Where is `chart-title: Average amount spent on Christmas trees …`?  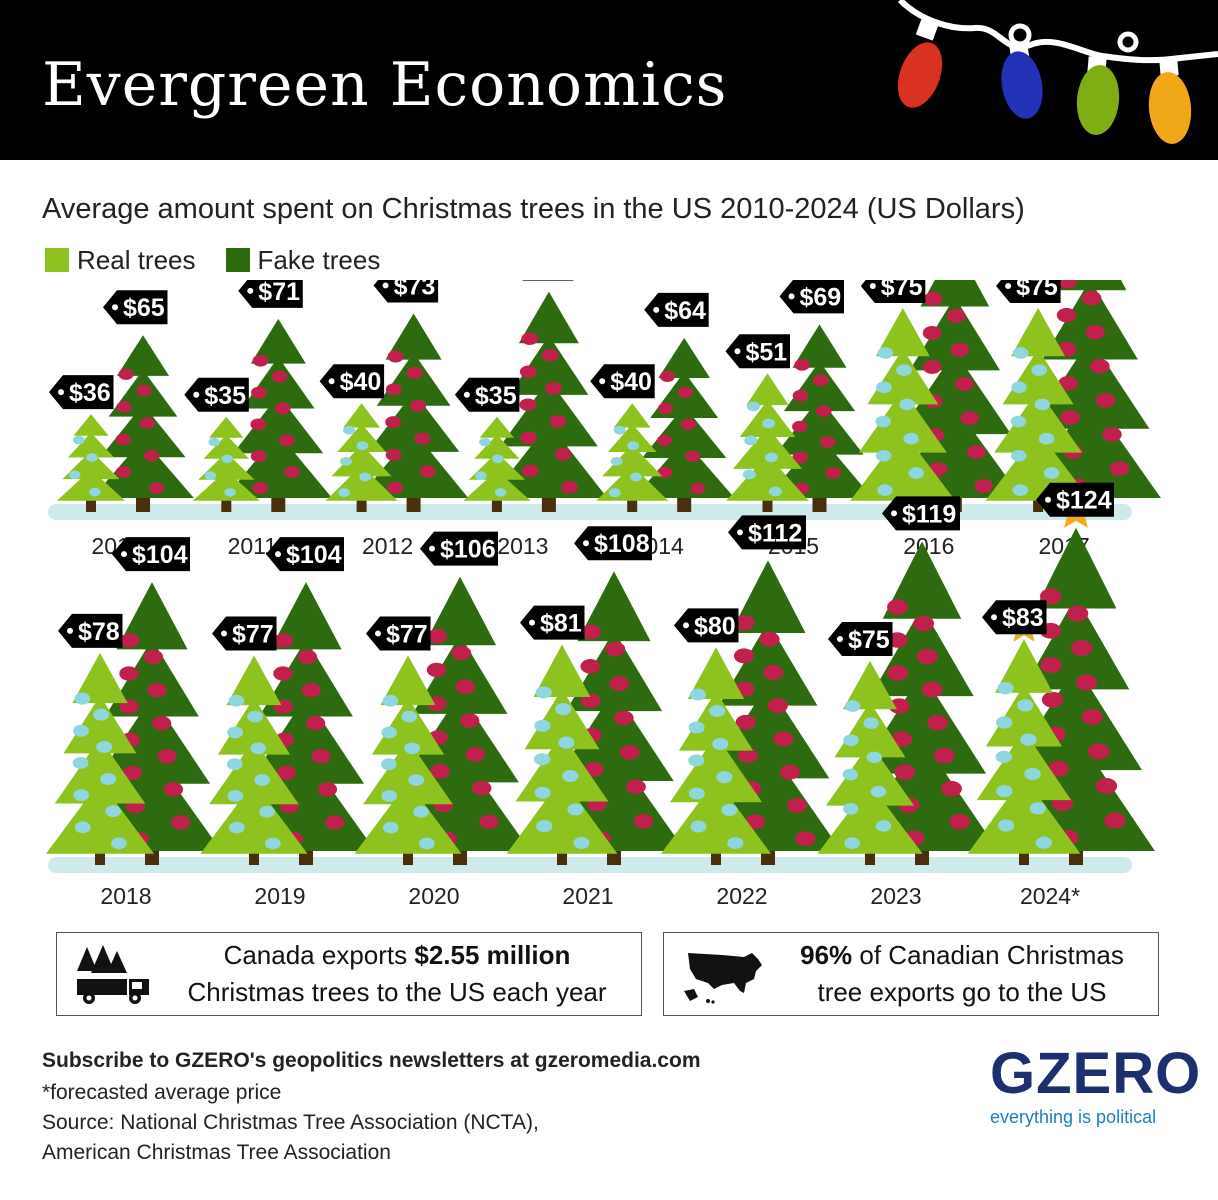 chart-title: Average amount spent on Christmas trees … is located at coordinates (533, 209).